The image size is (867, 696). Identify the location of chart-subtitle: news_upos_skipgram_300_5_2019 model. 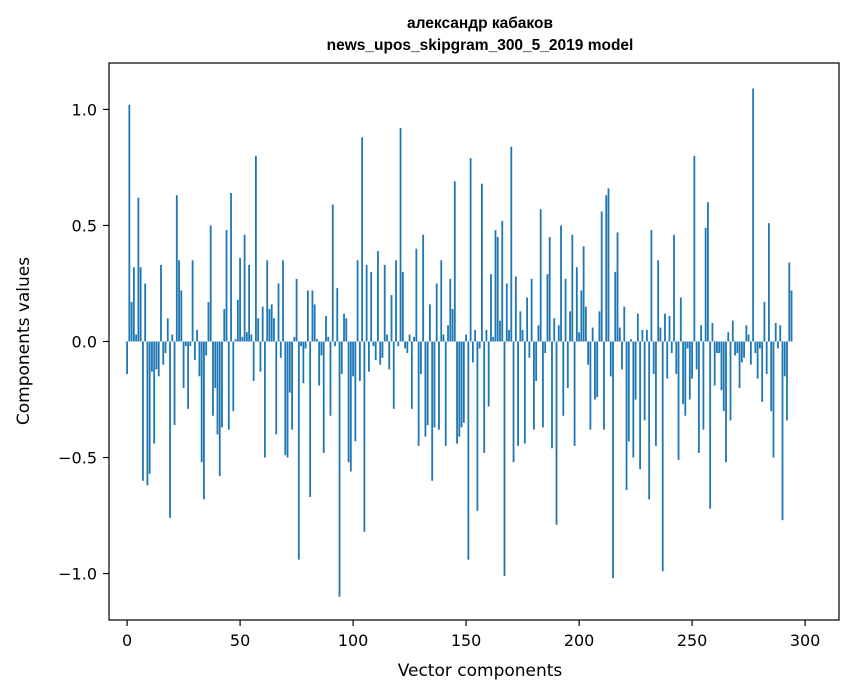
(480, 45).